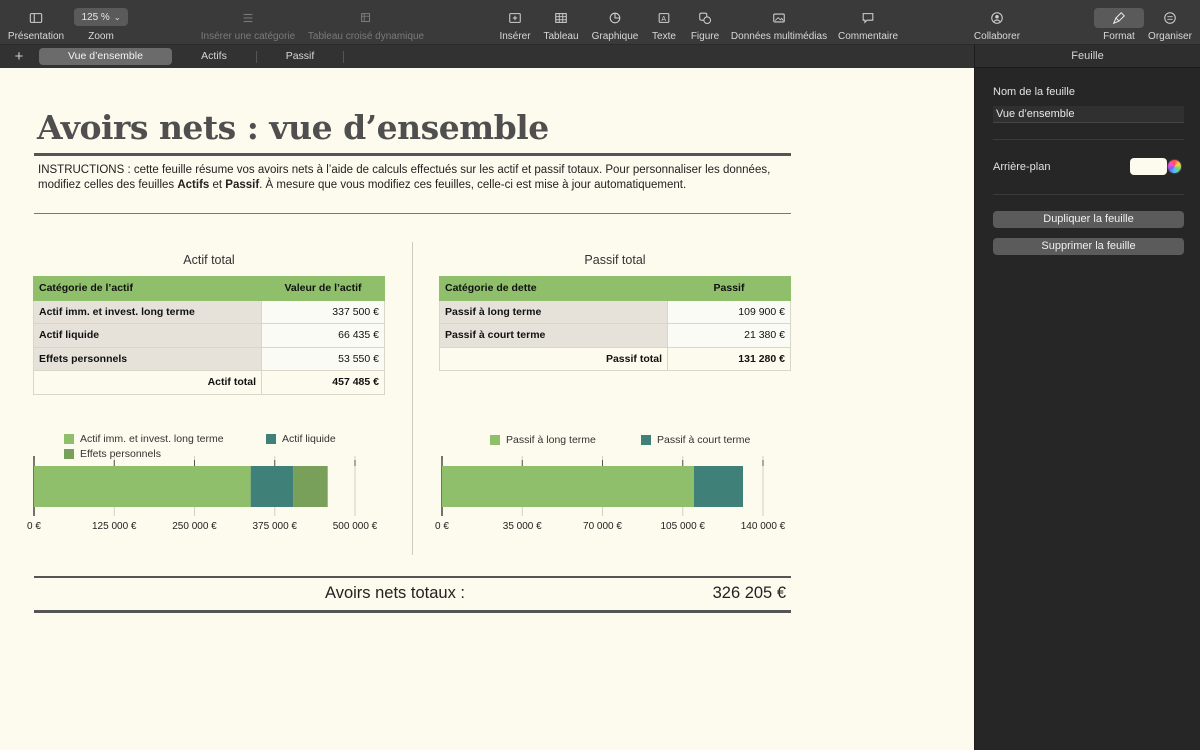  What do you see at coordinates (1088, 246) in the screenshot?
I see `delete-sheet-button: Supprimer la feuille` at bounding box center [1088, 246].